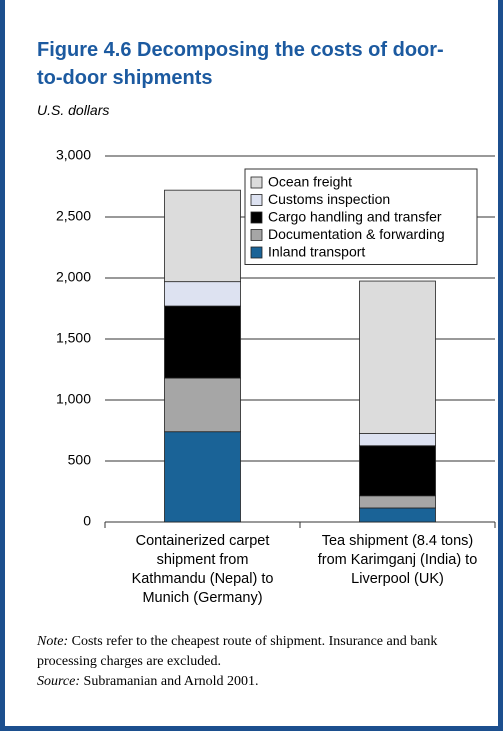  Describe the element at coordinates (73, 277) in the screenshot. I see `y-tick-label: 2,000` at that location.